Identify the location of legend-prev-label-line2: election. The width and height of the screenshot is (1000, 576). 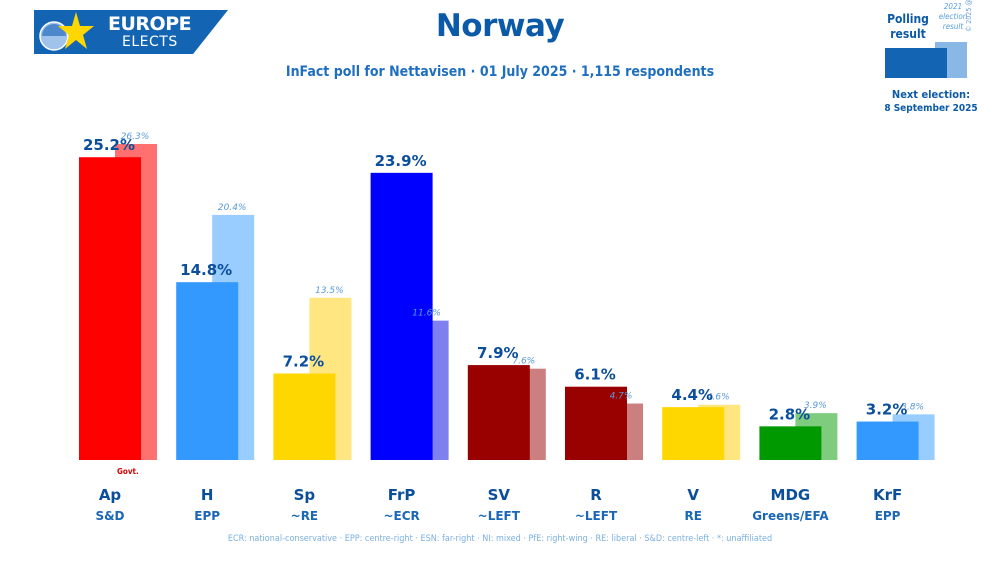
(953, 16).